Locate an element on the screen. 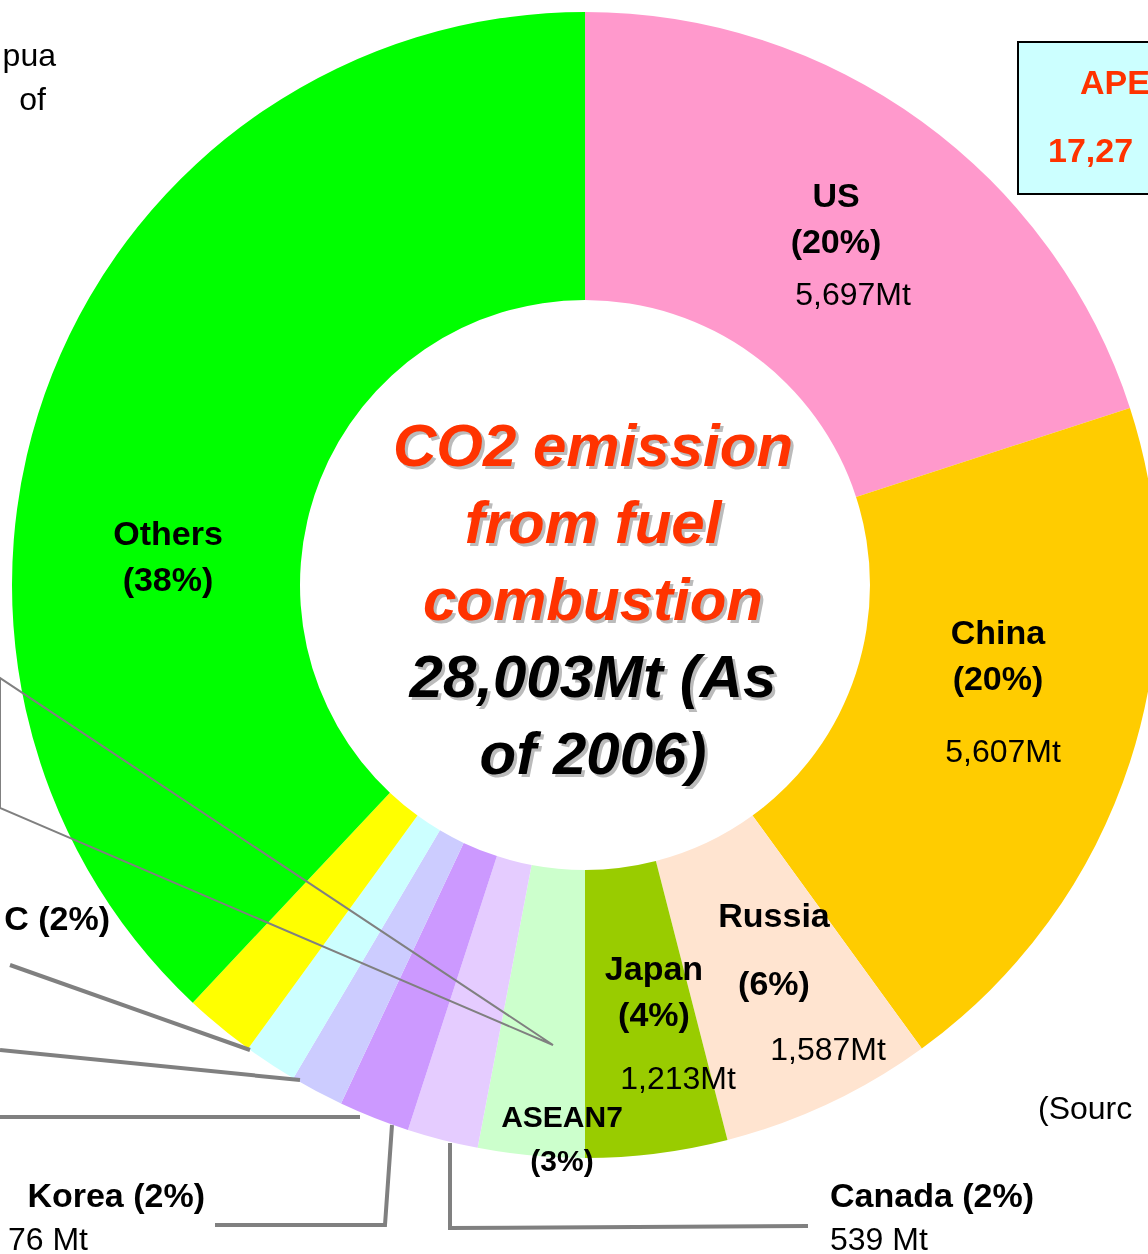 The width and height of the screenshot is (1148, 1254). data-label: (4%) is located at coordinates (654, 1014).